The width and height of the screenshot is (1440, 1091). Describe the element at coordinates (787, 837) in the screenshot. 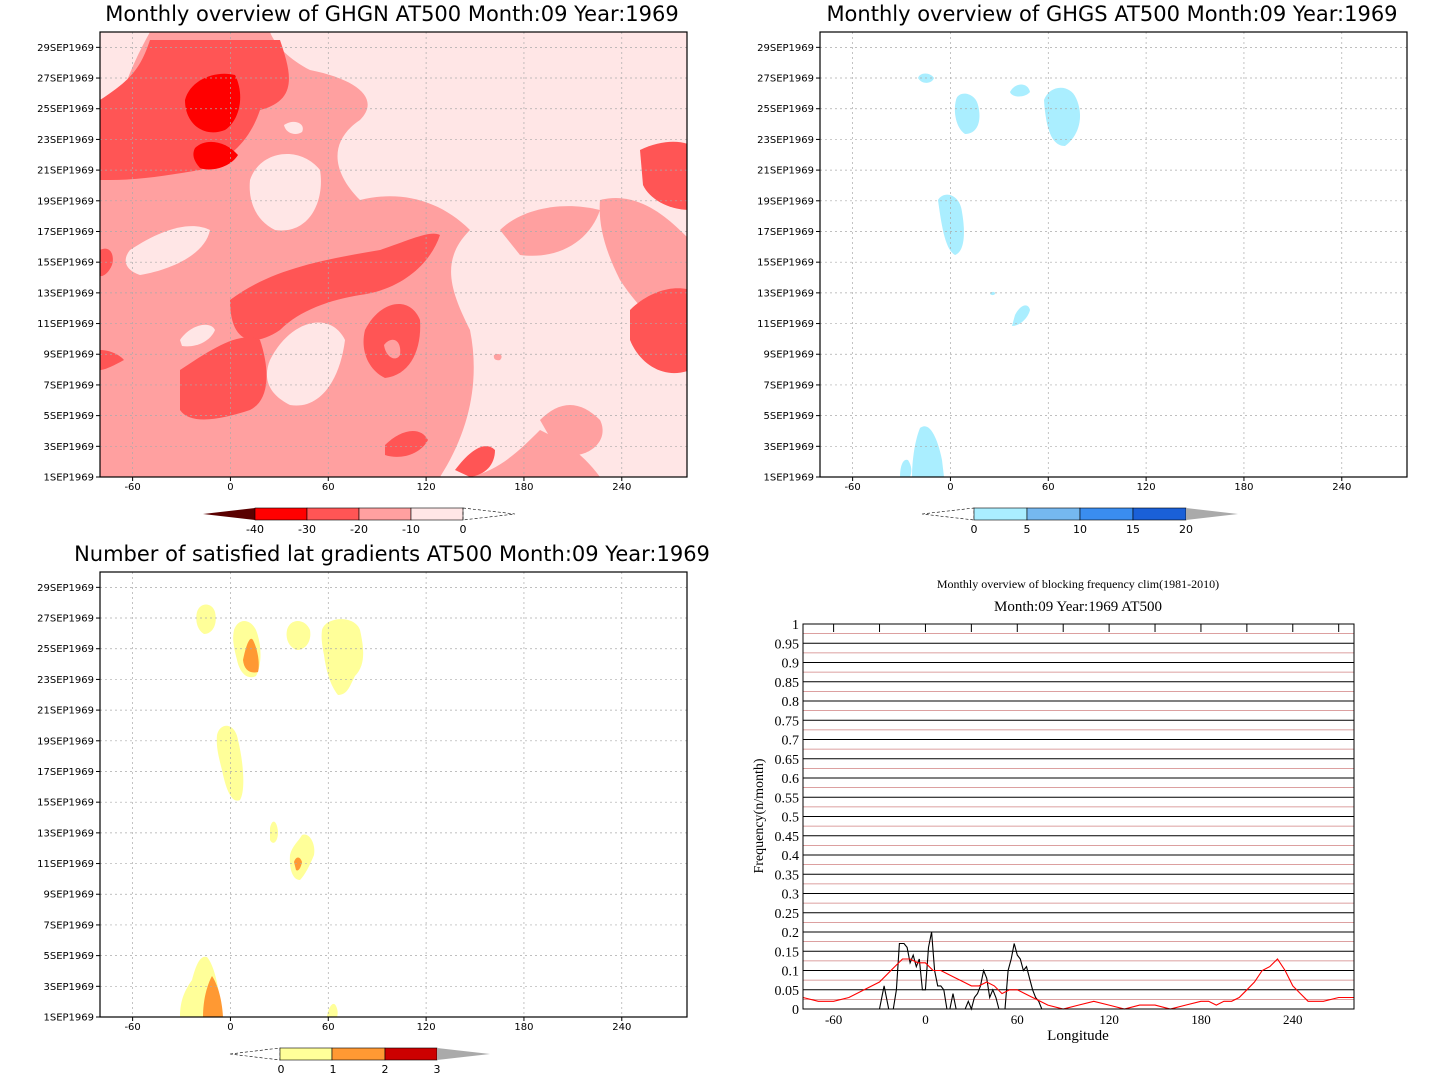

I see `y-tick-label: 0.45` at that location.